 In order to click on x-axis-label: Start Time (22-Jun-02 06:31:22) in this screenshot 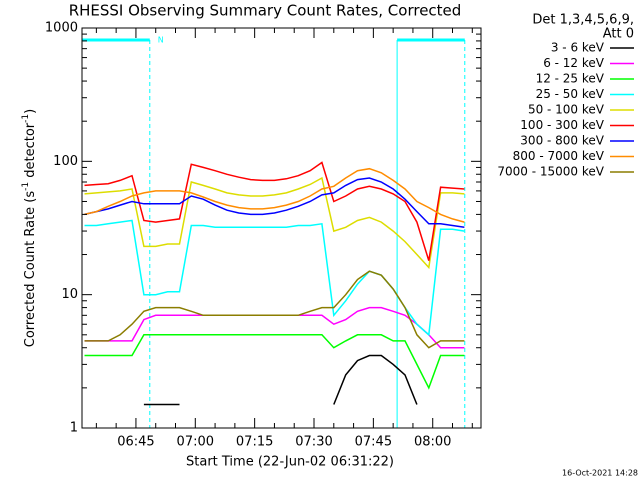, I will do `click(290, 462)`.